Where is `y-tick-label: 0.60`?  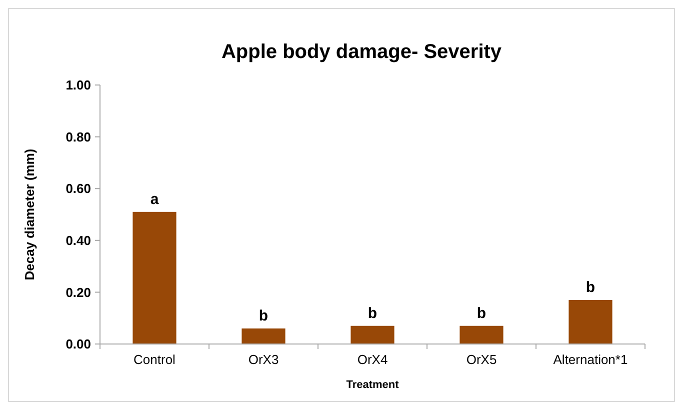
y-tick-label: 0.60 is located at coordinates (78, 188).